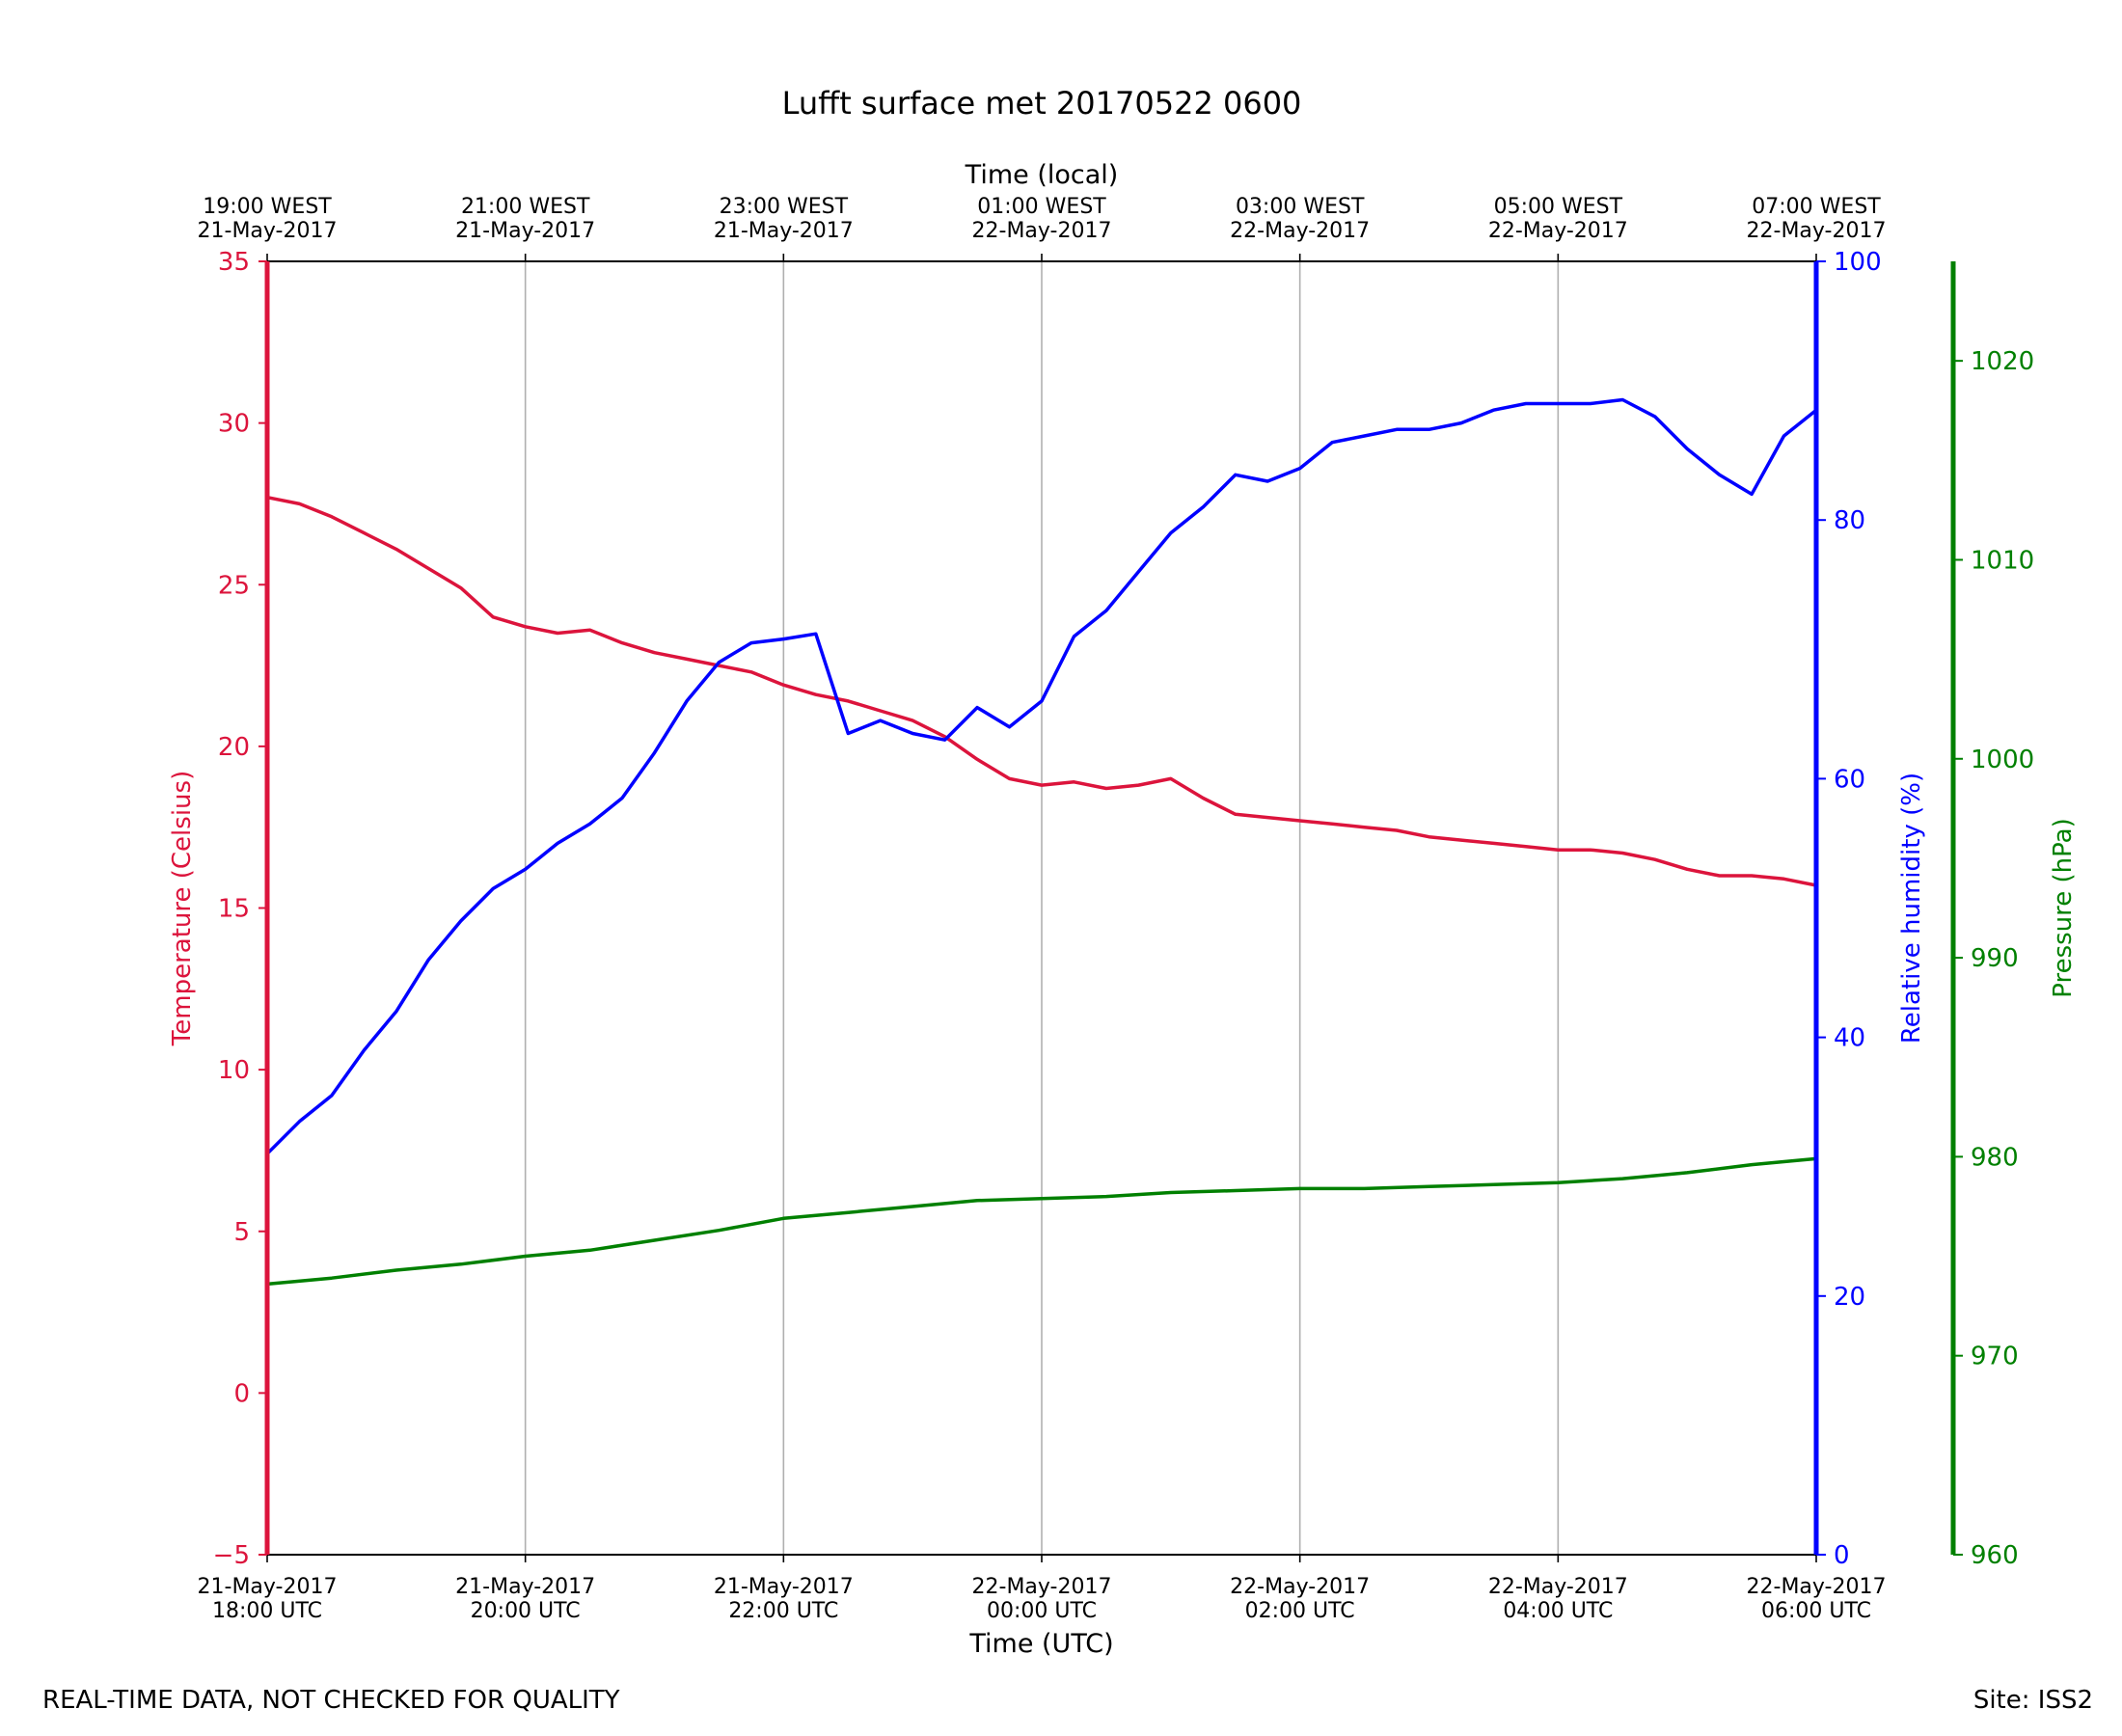 Image resolution: width=2122 pixels, height=1736 pixels. I want to click on x-tick-label-time: 22:00 UTC, so click(783, 1611).